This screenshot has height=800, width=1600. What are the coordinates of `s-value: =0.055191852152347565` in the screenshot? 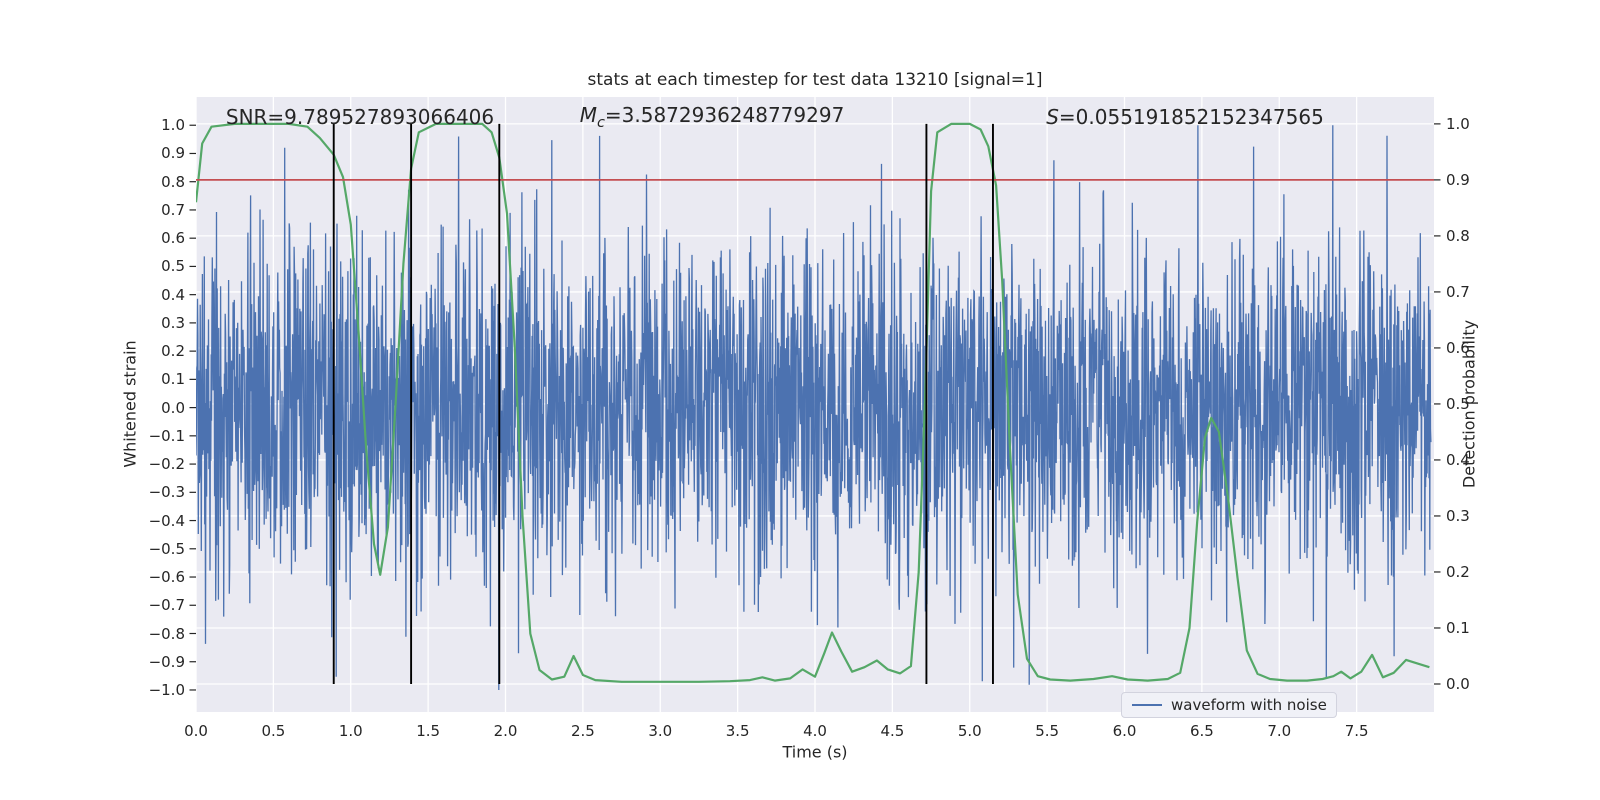 It's located at (1191, 117).